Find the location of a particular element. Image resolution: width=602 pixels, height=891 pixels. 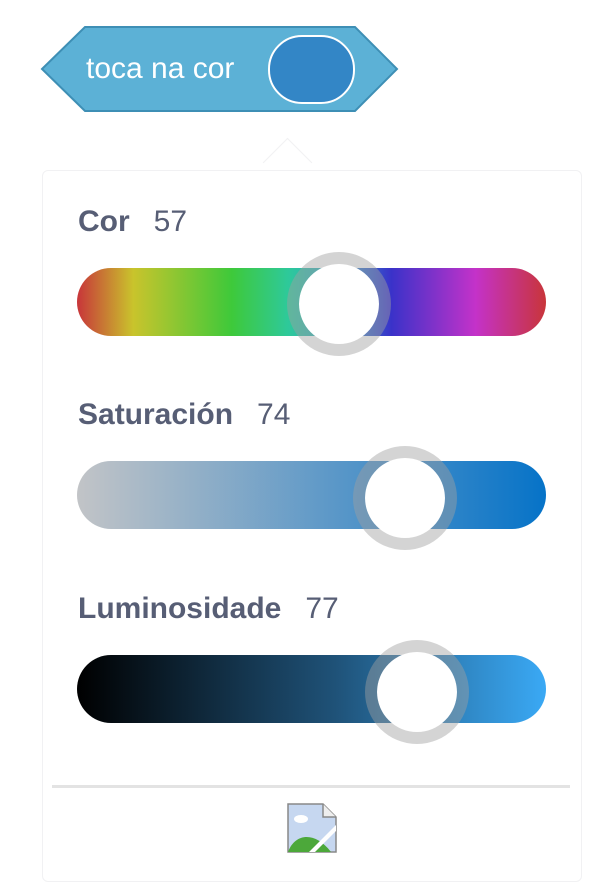

brightness-slider is located at coordinates (311, 689).